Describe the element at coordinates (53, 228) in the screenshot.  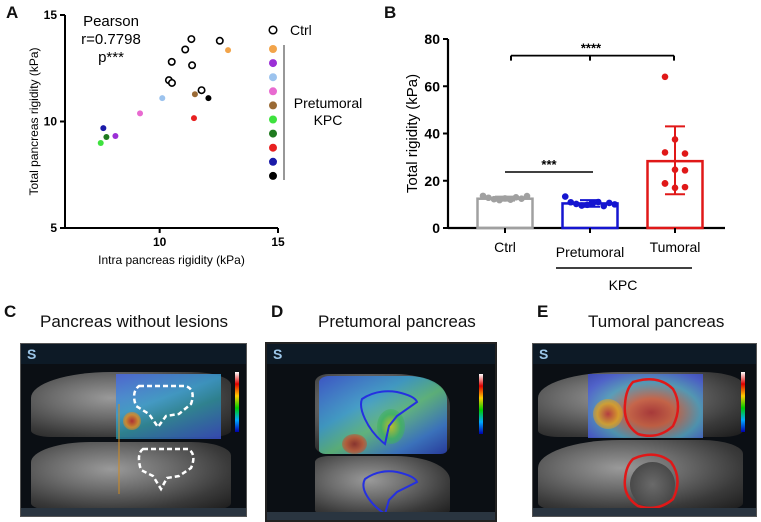
I see `y-tick-label: 5` at that location.